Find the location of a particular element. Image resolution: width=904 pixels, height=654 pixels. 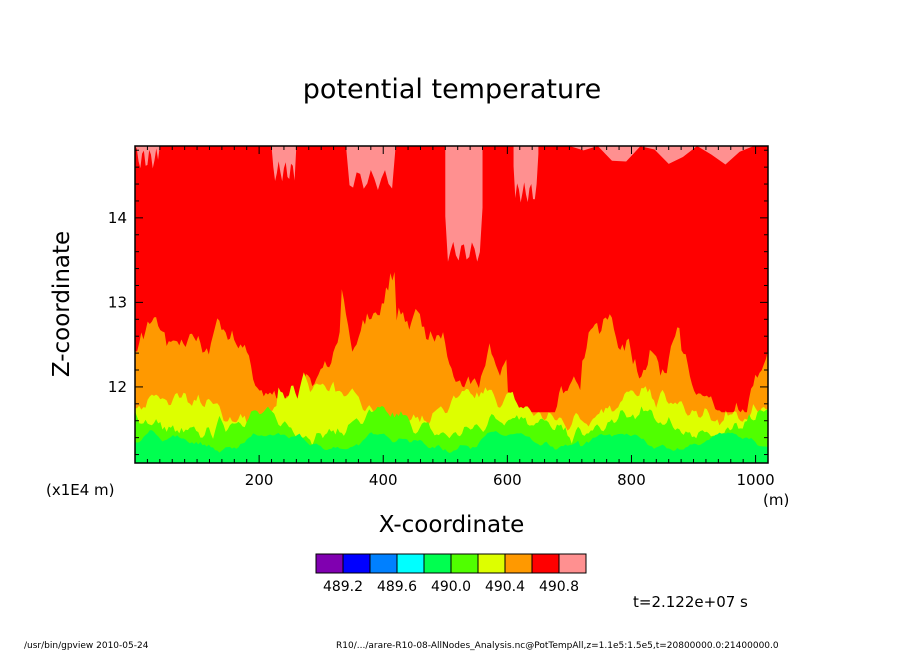

y-axis-label: Z-coordinate is located at coordinates (62, 304).